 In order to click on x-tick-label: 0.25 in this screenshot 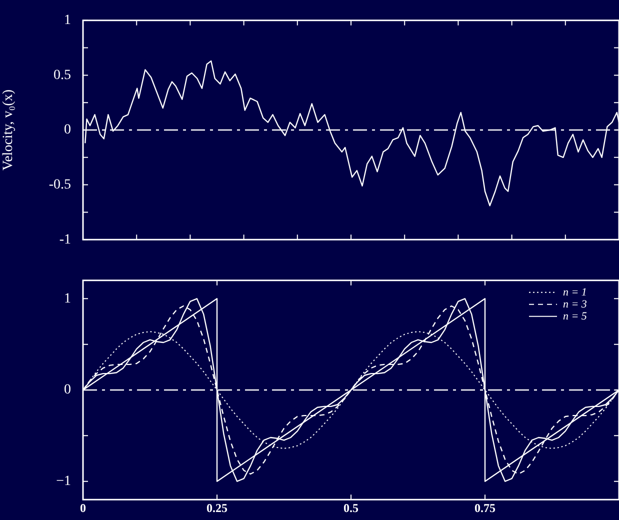, I will do `click(217, 507)`.